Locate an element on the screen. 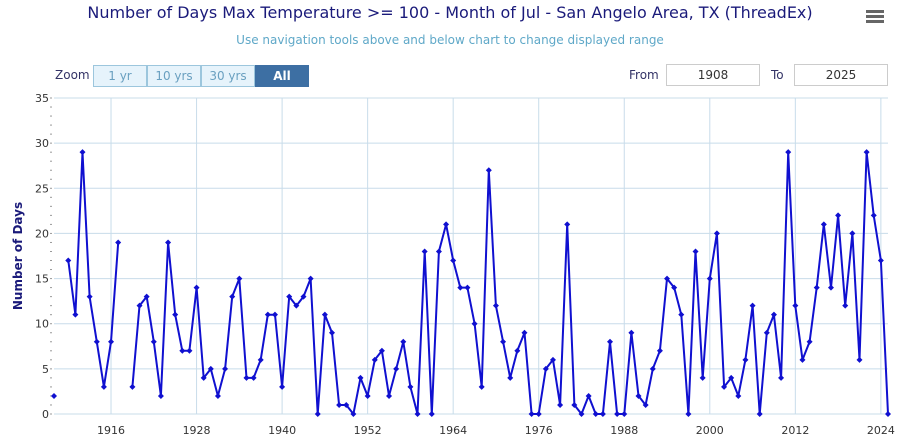 The height and width of the screenshot is (437, 900). x-tick-label: 1916 is located at coordinates (111, 430).